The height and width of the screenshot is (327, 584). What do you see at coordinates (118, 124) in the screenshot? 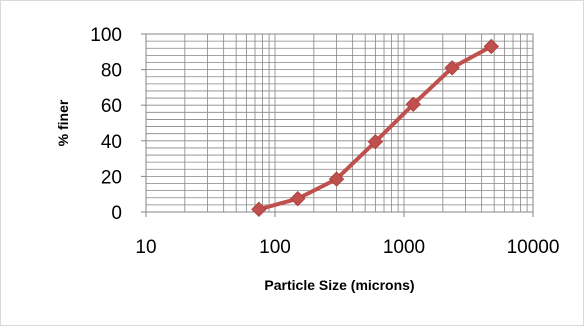
I see `y-axis-ticks: 0 20 40 60 80 100` at bounding box center [118, 124].